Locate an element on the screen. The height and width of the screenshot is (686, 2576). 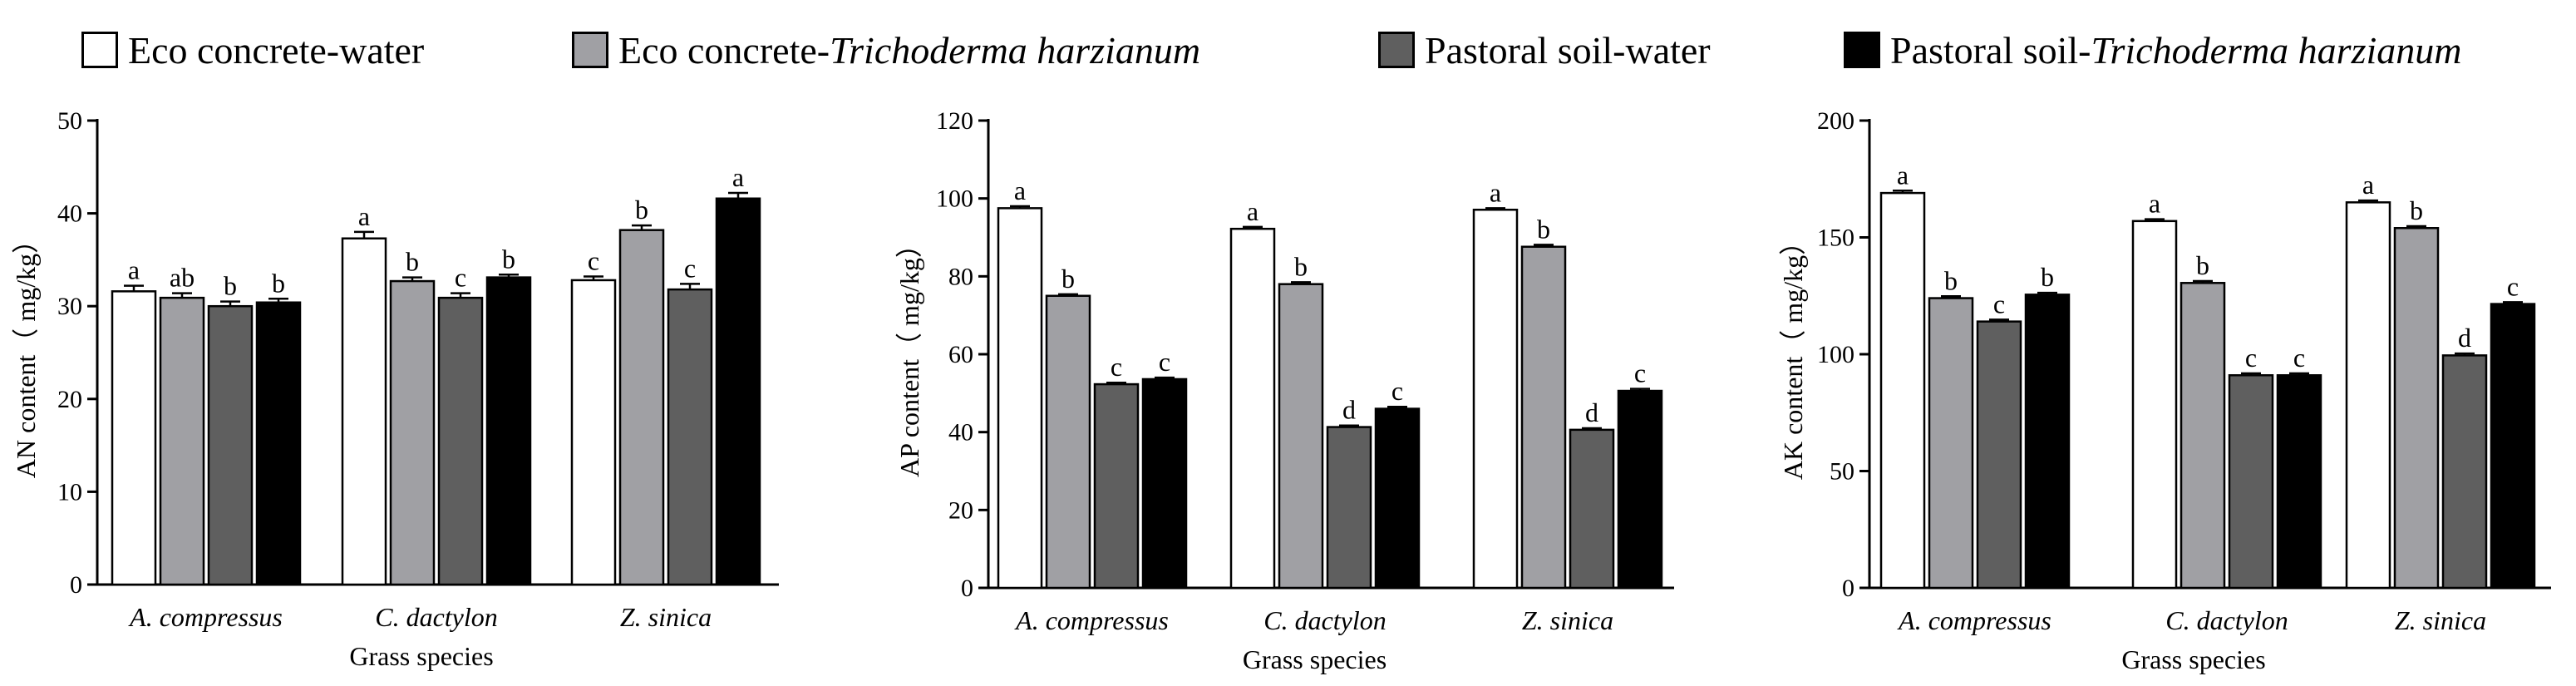
y-tick-label: 30 is located at coordinates (69, 306).